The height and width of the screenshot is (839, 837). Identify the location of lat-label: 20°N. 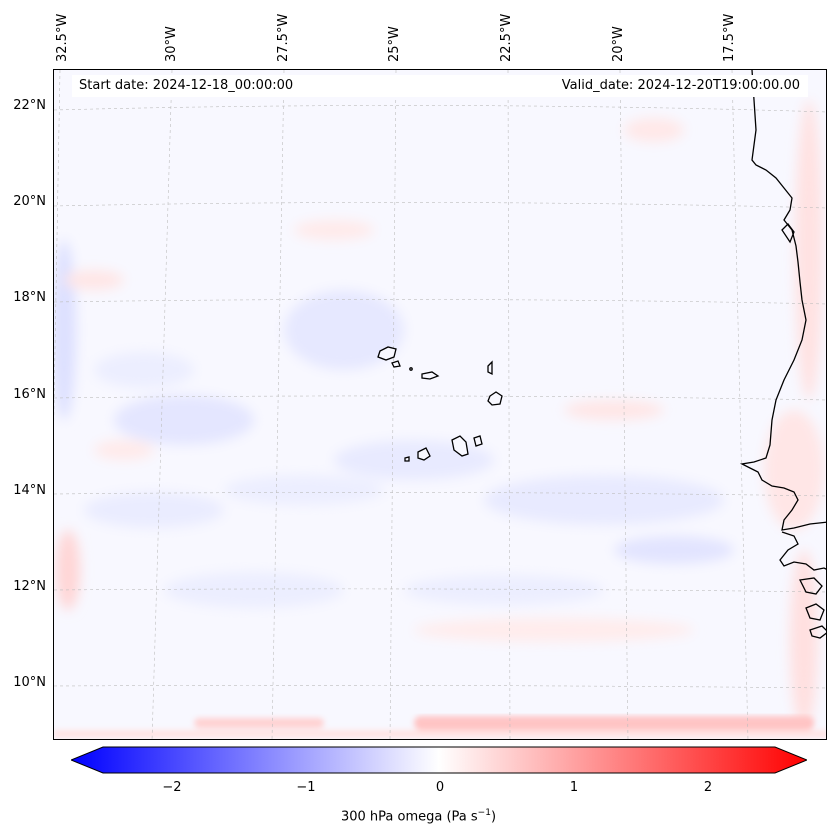
(29, 201).